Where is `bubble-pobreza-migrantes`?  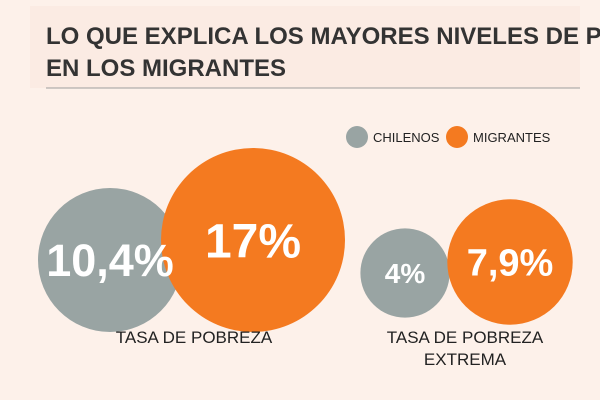
bubble-pobreza-migrantes is located at coordinates (253, 240).